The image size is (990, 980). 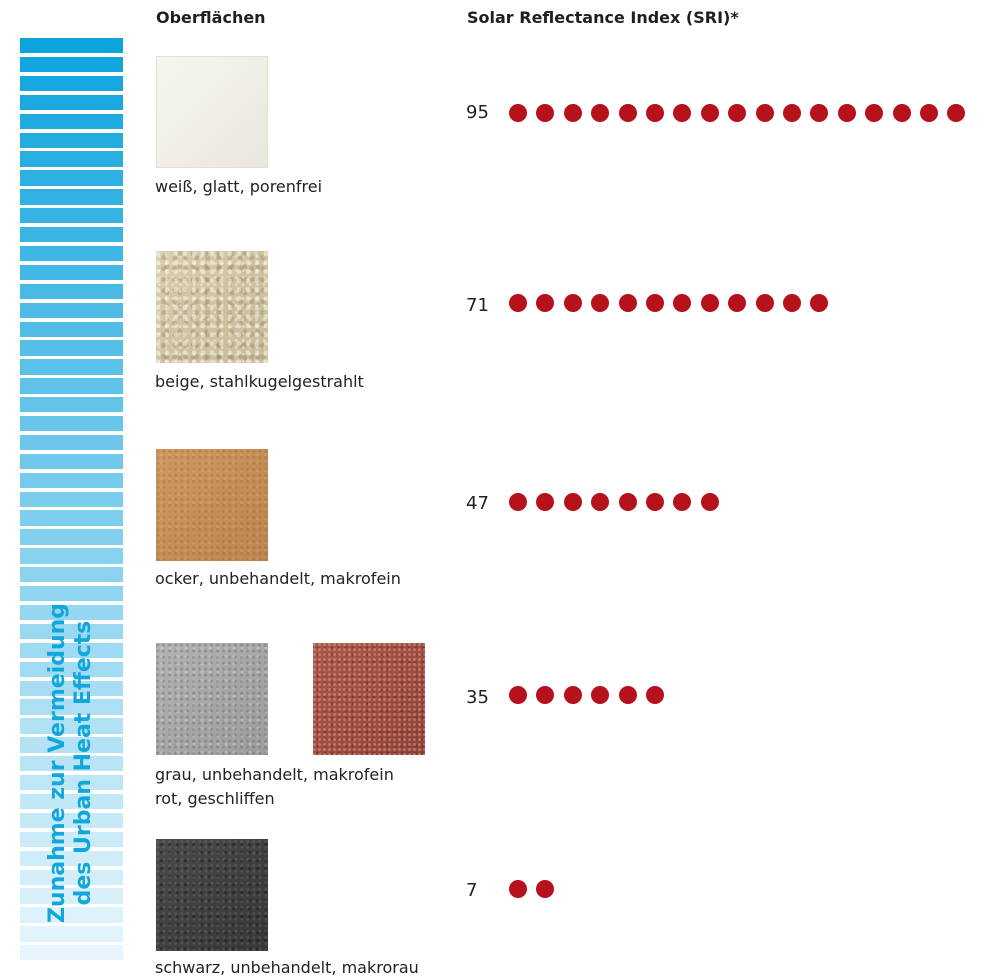 What do you see at coordinates (211, 17) in the screenshot?
I see `column-header-surfaces: Oberflächen` at bounding box center [211, 17].